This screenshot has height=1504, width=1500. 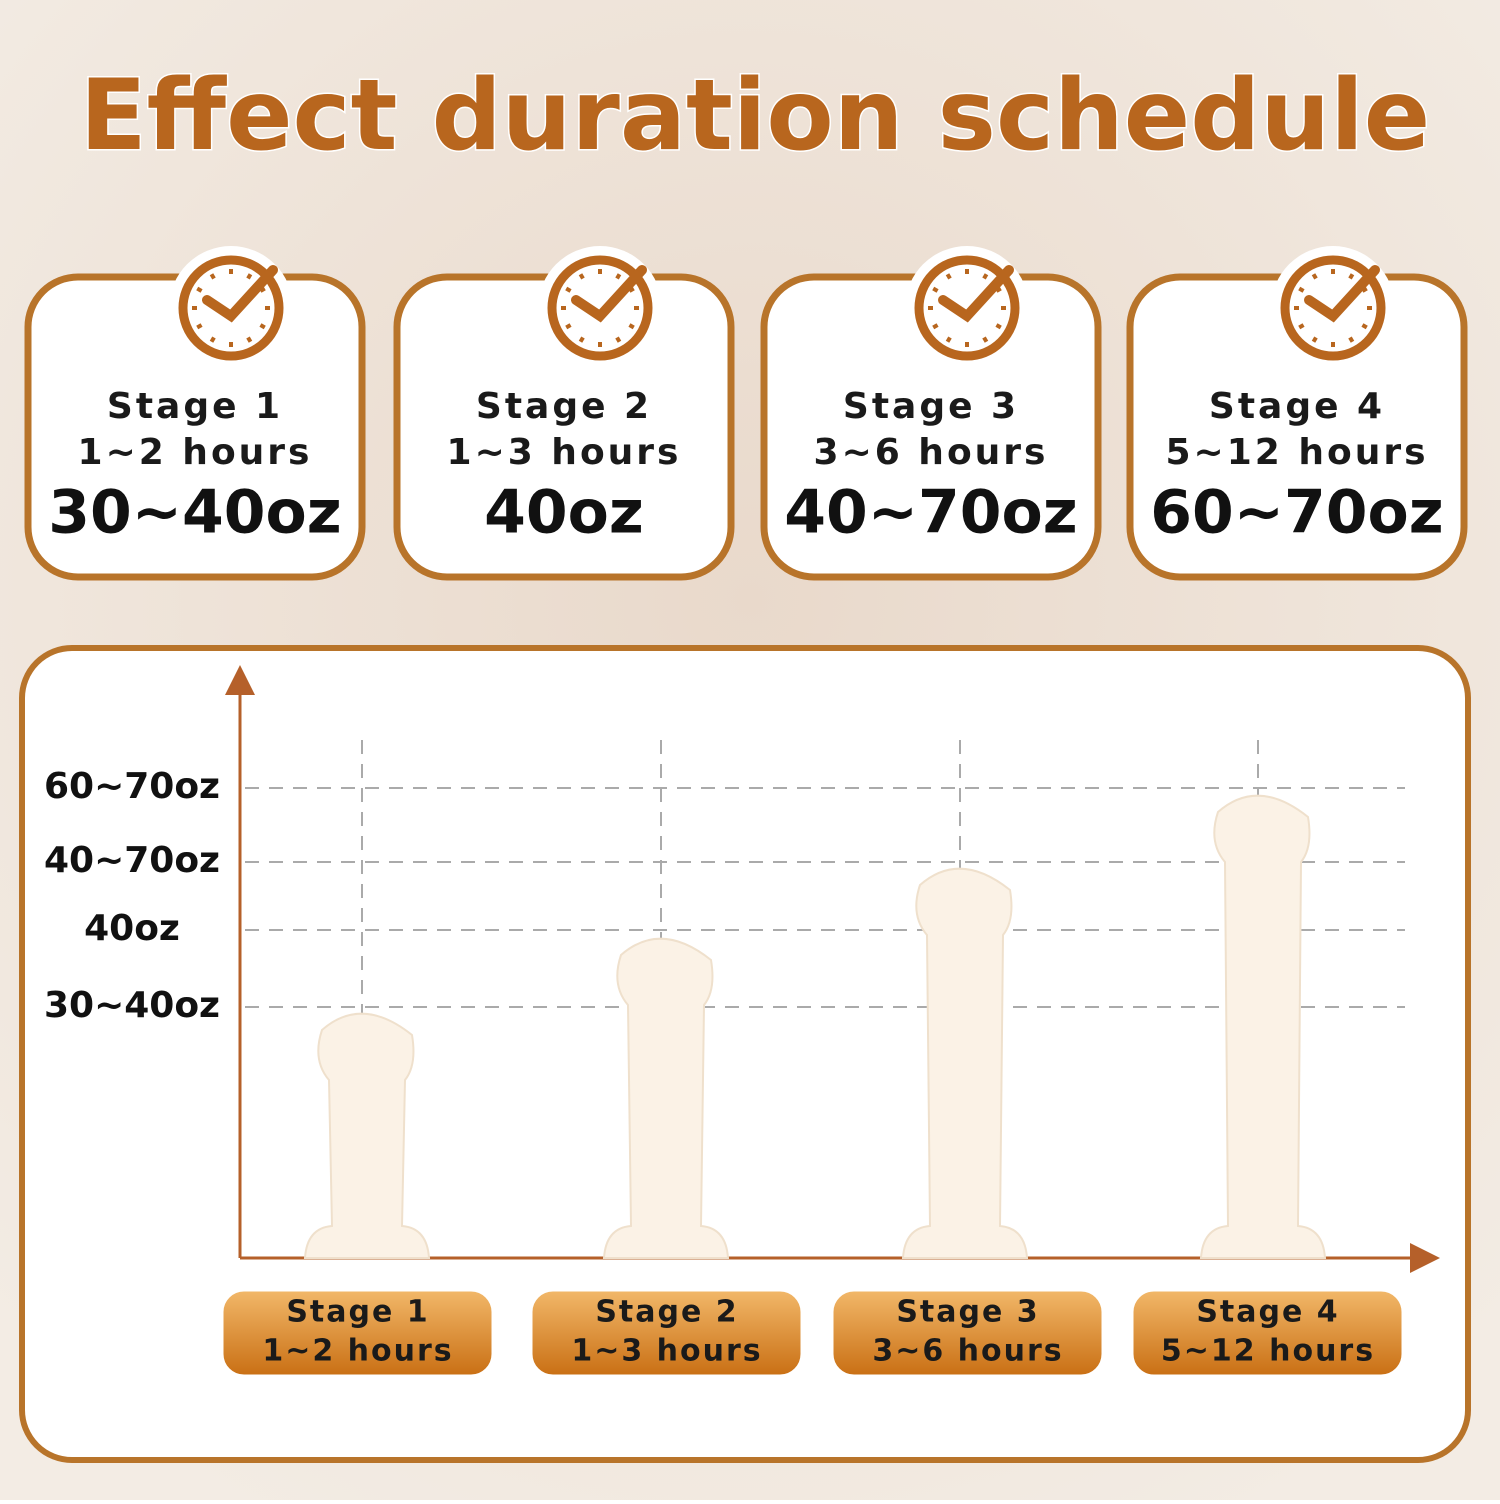 I want to click on button-stage: Stage 3, so click(x=967, y=1312).